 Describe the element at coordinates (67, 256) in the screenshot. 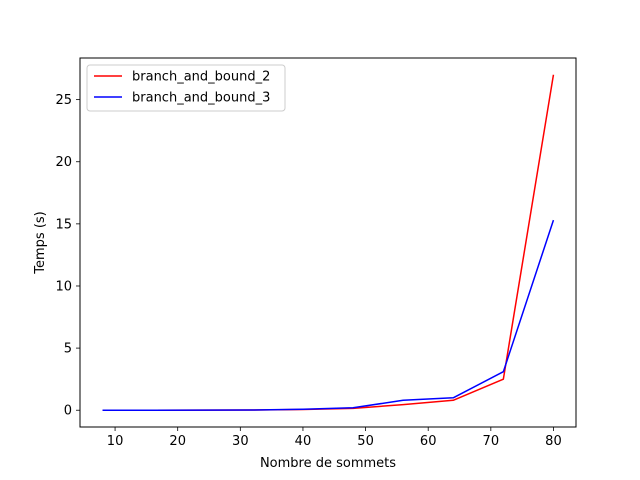

I see `y-axis-ticks: 0 5 10 15 20 25` at that location.